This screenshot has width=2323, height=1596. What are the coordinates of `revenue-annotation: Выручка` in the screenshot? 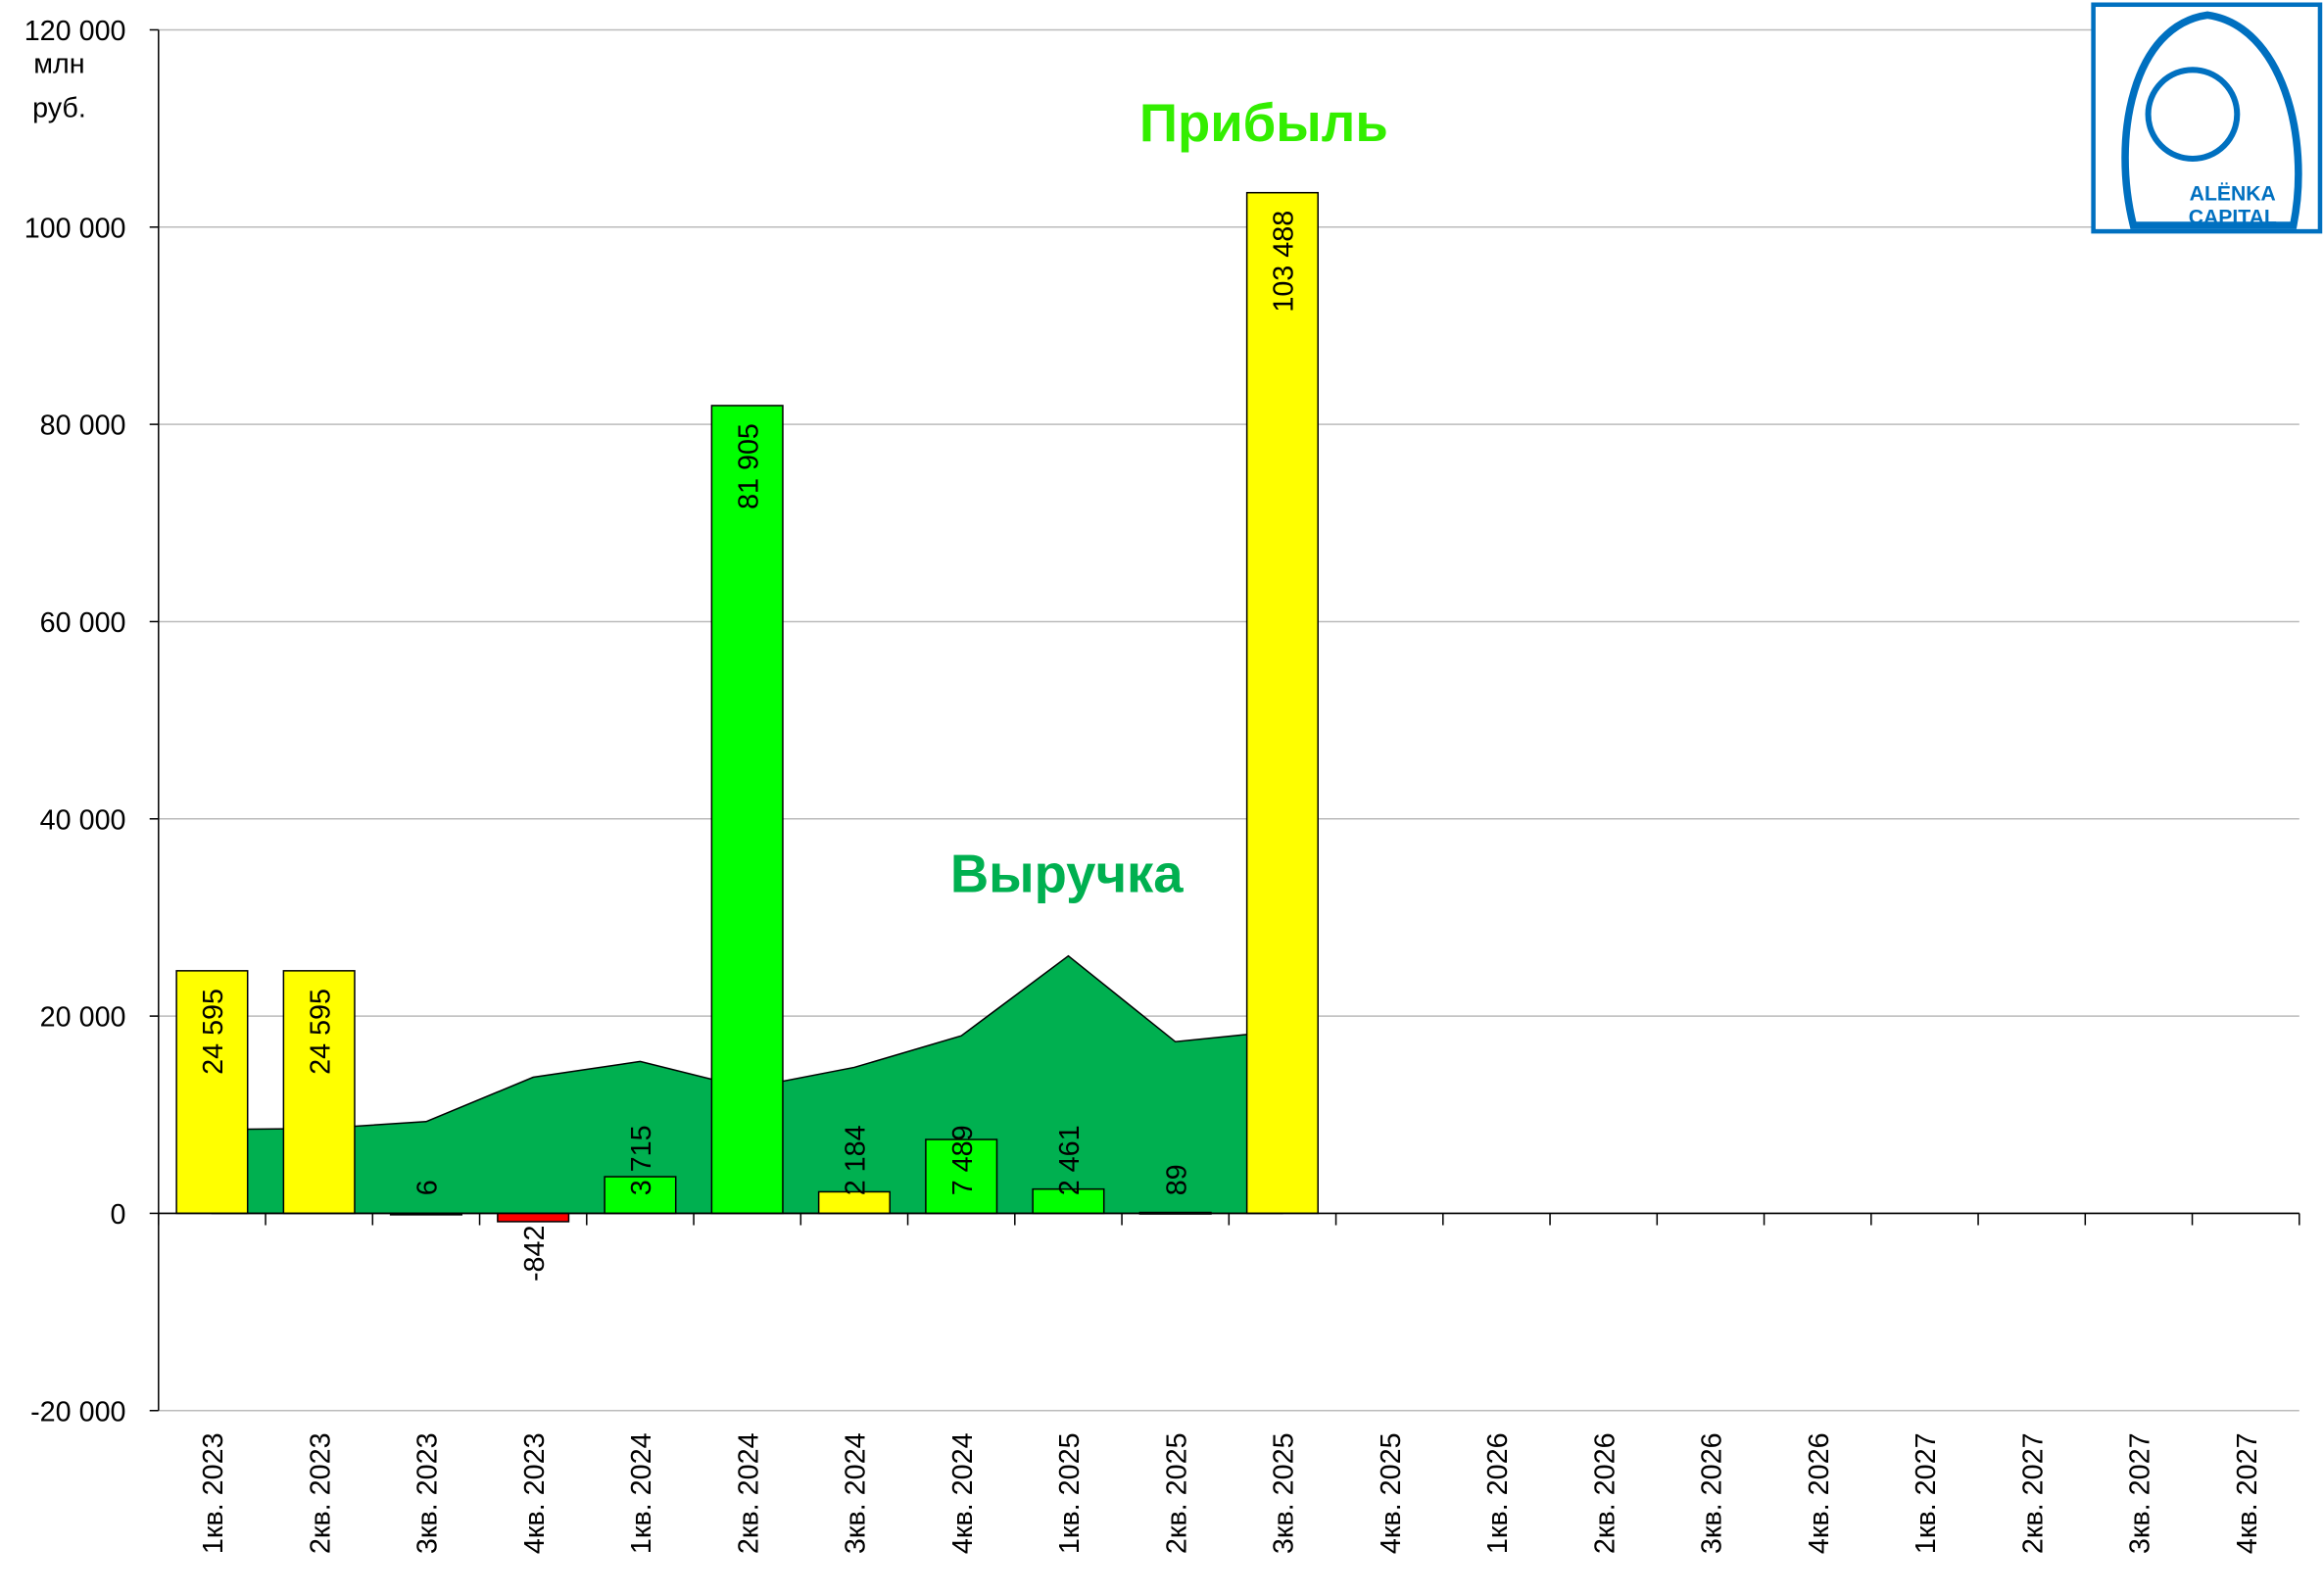 It's located at (1067, 874).